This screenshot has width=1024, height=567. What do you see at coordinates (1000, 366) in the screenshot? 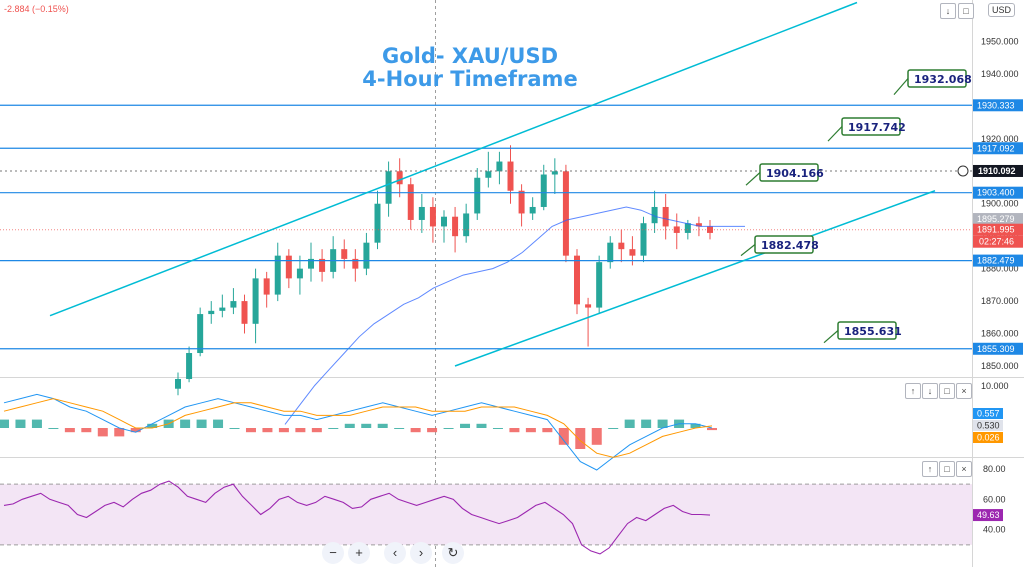
I see `price-axis-tick: 1850.000` at bounding box center [1000, 366].